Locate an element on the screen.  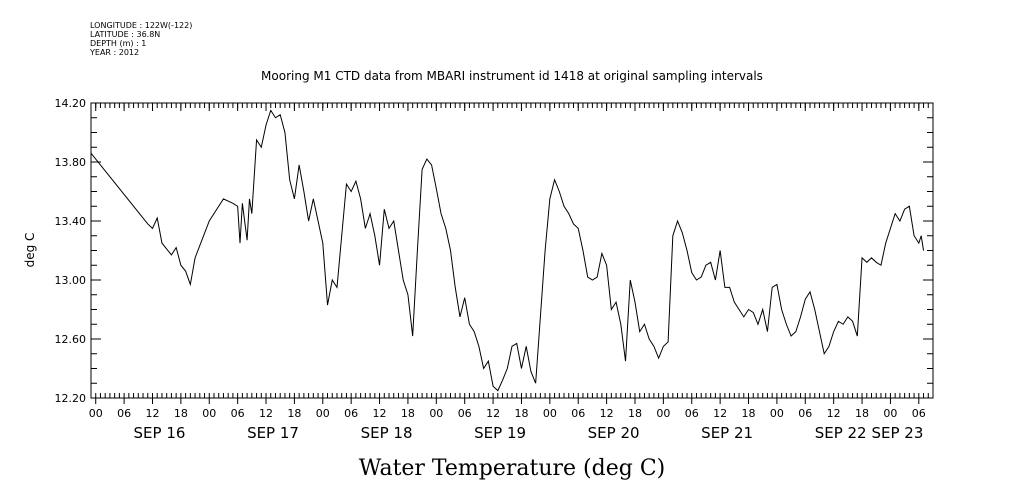
y-tick-label: 13.00 is located at coordinates (71, 280).